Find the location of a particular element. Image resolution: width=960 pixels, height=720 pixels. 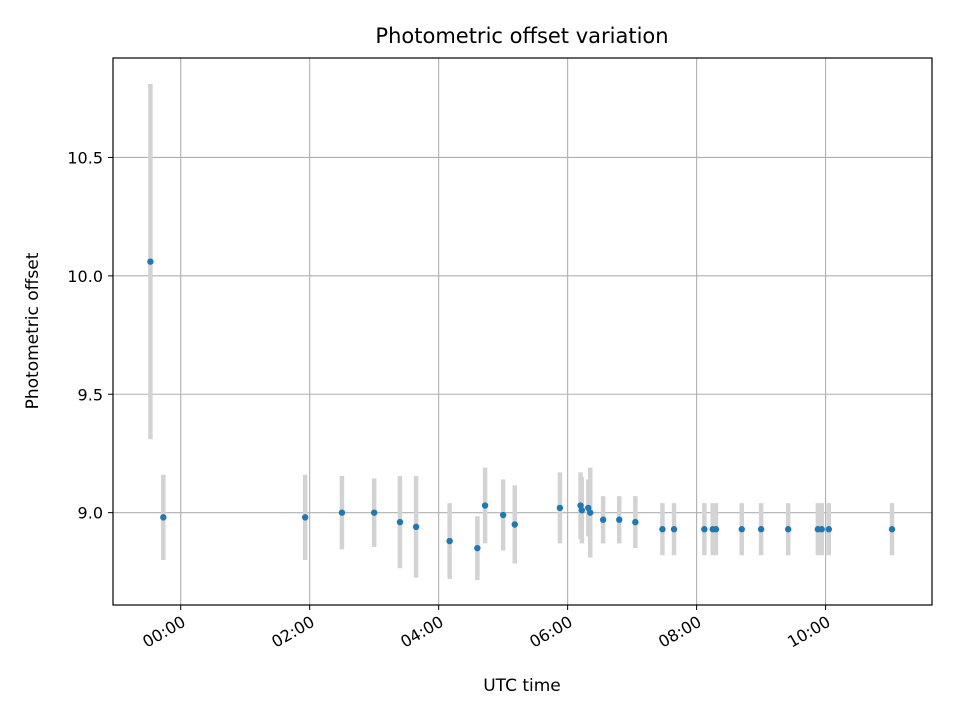

y-tick-label: 10.0 is located at coordinates (85, 276).